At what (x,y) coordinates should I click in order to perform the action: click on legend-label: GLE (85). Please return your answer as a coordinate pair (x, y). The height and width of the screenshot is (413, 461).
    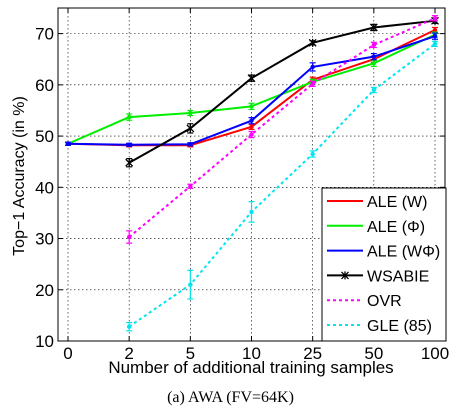
    Looking at the image, I should click on (399, 326).